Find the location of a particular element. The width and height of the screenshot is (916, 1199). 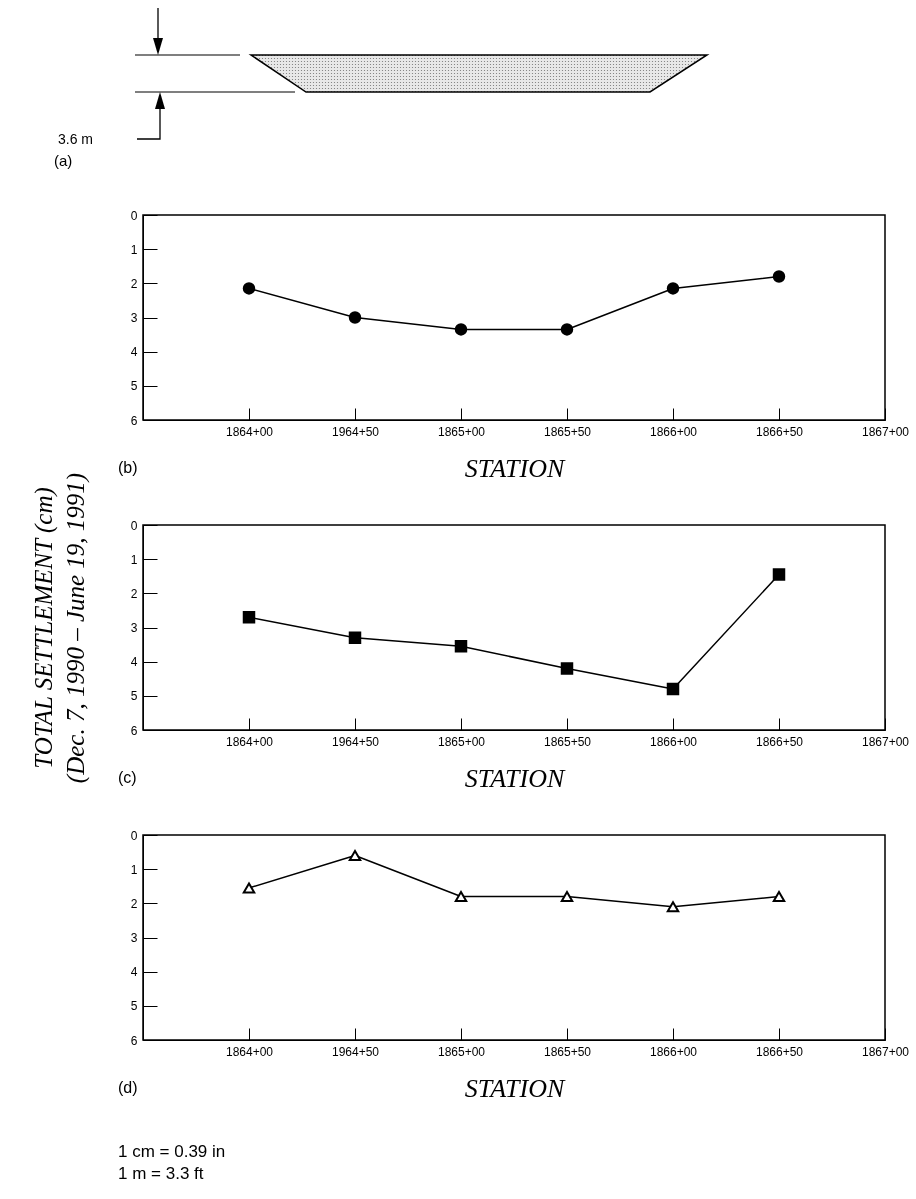

y-axis-title: TOTAL SETTLEMENT (cm) (Dec. 7, 1990 – June 19, 1991) is located at coordinates (59, 628).